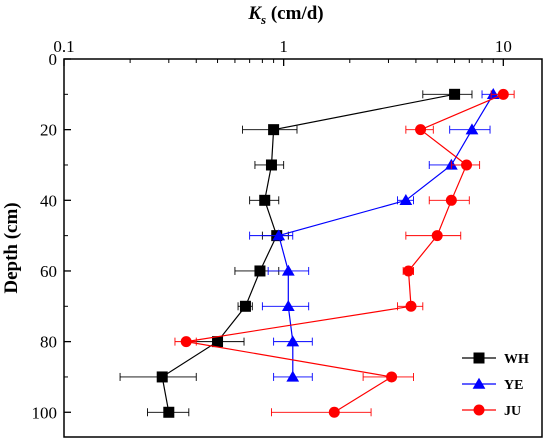 The height and width of the screenshot is (441, 550). Describe the element at coordinates (295, 13) in the screenshot. I see `x-axis-title-unit: (cm/d)` at that location.